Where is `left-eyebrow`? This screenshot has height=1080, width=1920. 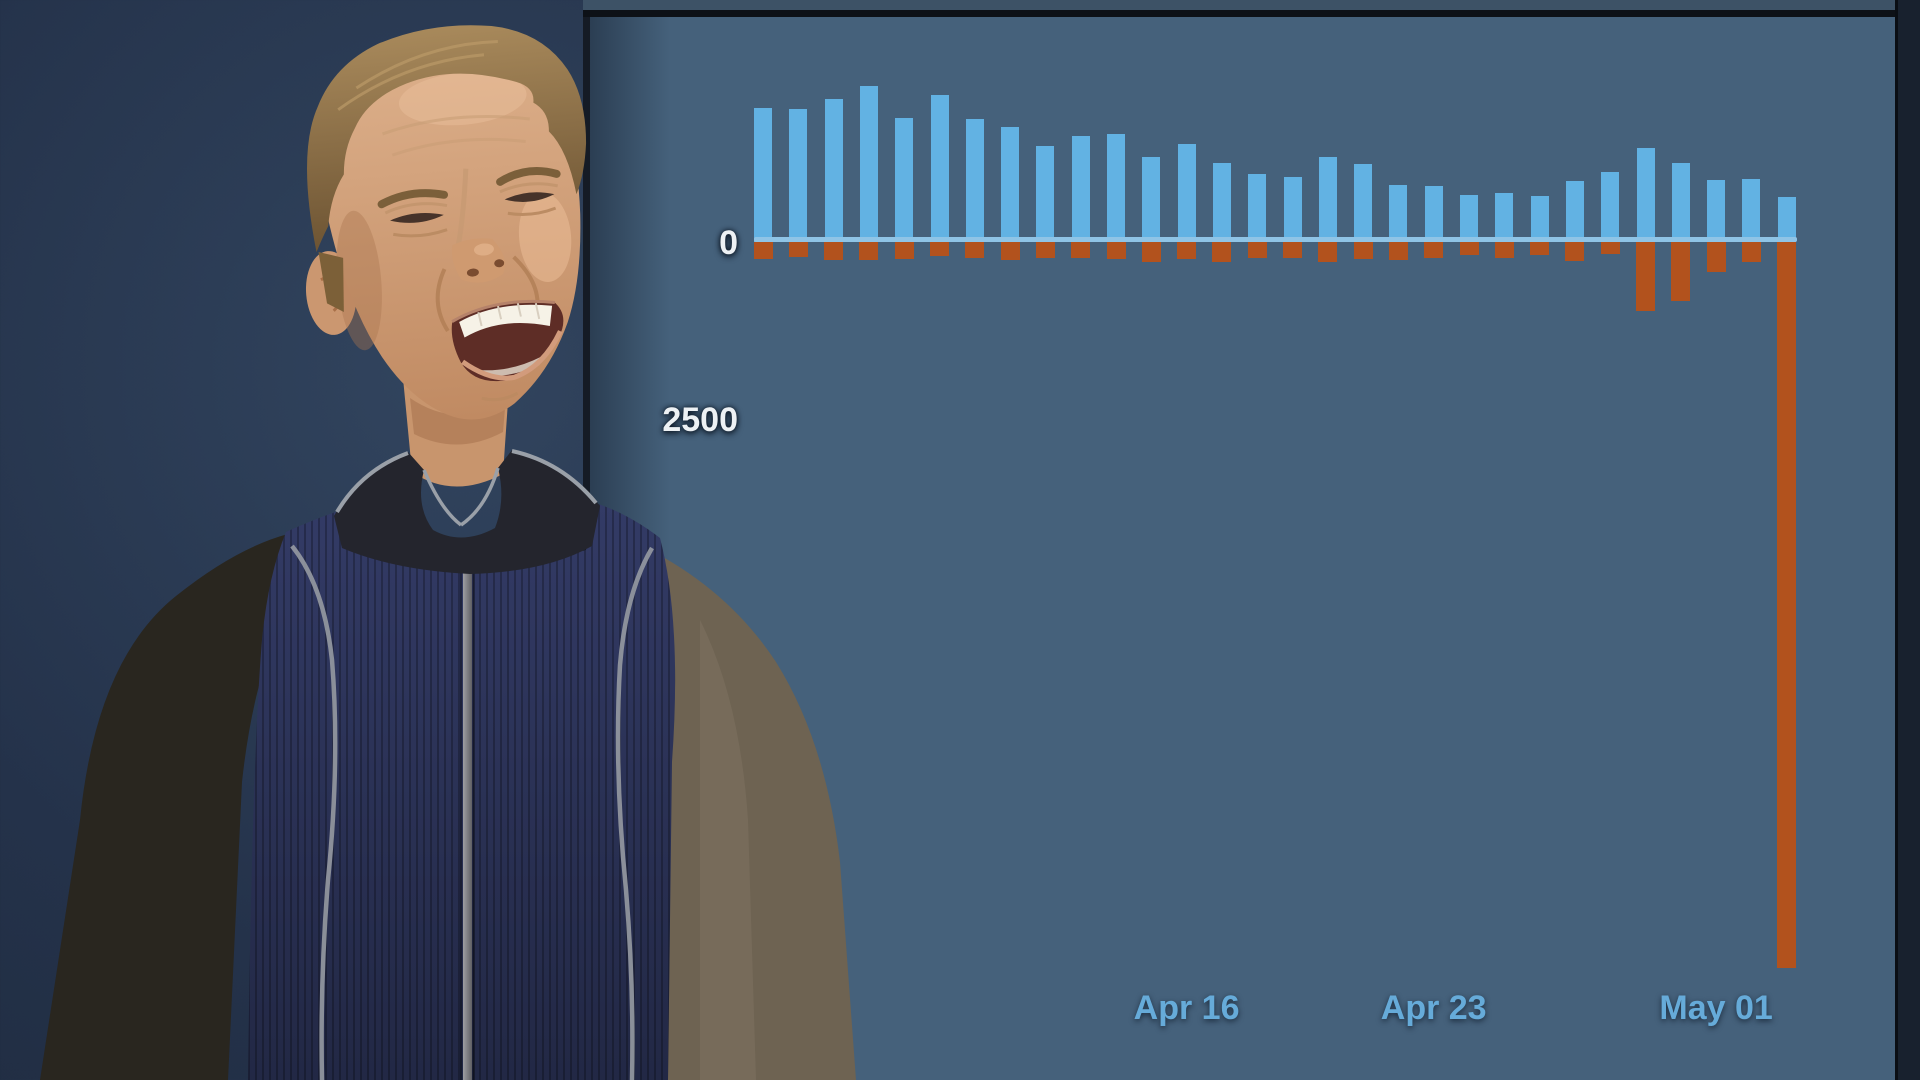
left-eyebrow is located at coordinates (413, 199).